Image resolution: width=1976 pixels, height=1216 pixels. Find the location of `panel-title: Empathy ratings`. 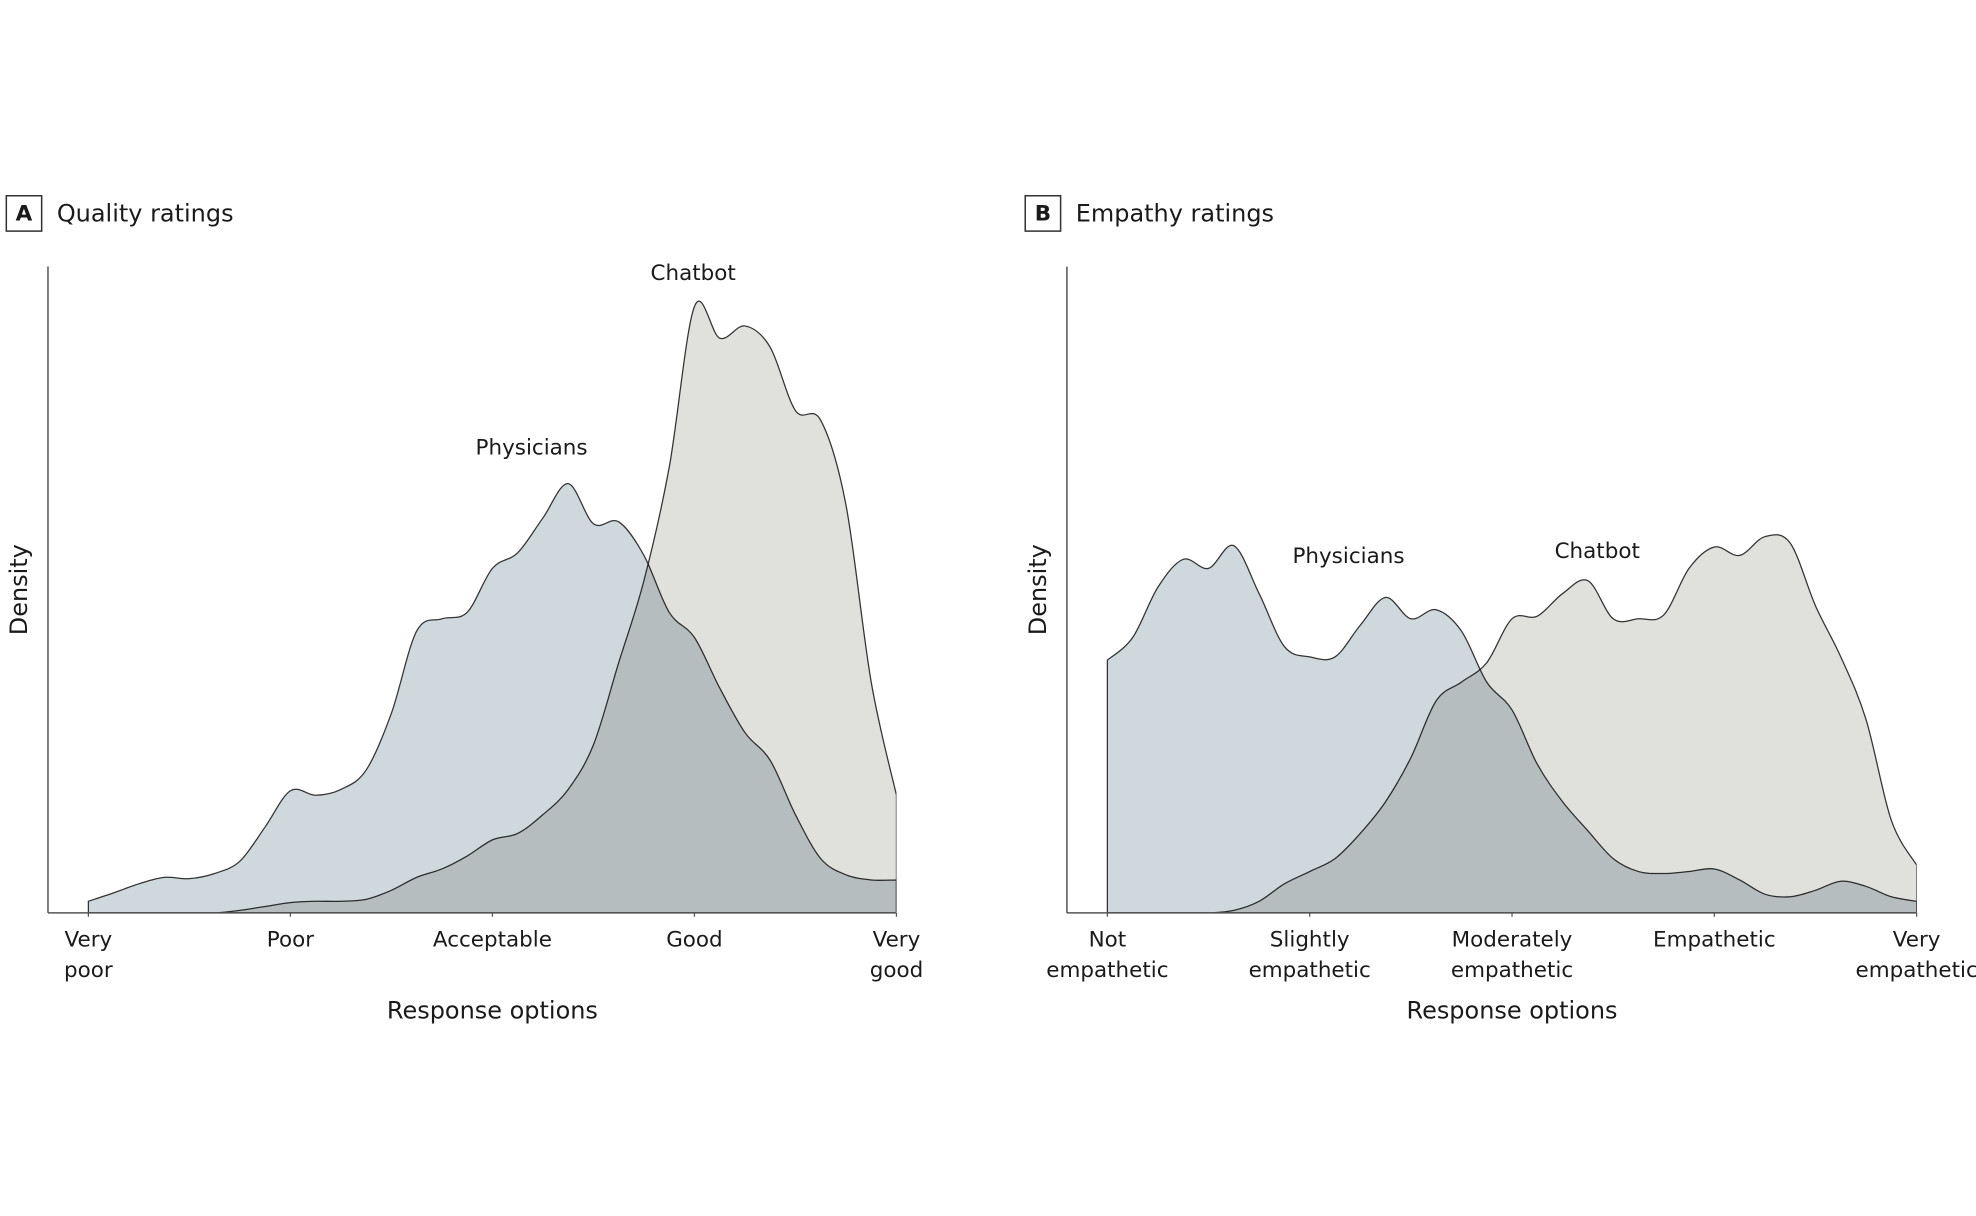

panel-title: Empathy ratings is located at coordinates (1175, 214).